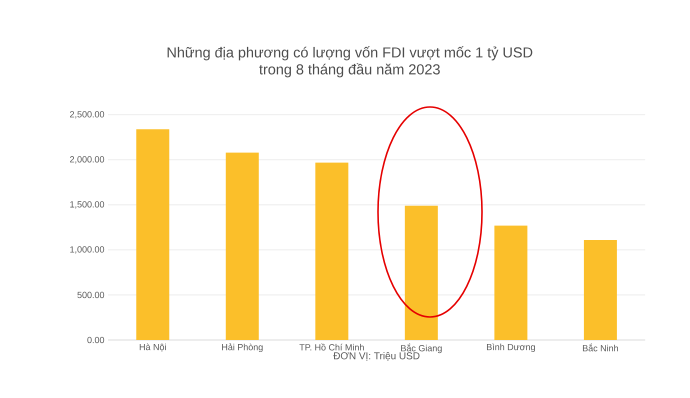  I want to click on y-tick-label: 2,500.00, so click(87, 115).